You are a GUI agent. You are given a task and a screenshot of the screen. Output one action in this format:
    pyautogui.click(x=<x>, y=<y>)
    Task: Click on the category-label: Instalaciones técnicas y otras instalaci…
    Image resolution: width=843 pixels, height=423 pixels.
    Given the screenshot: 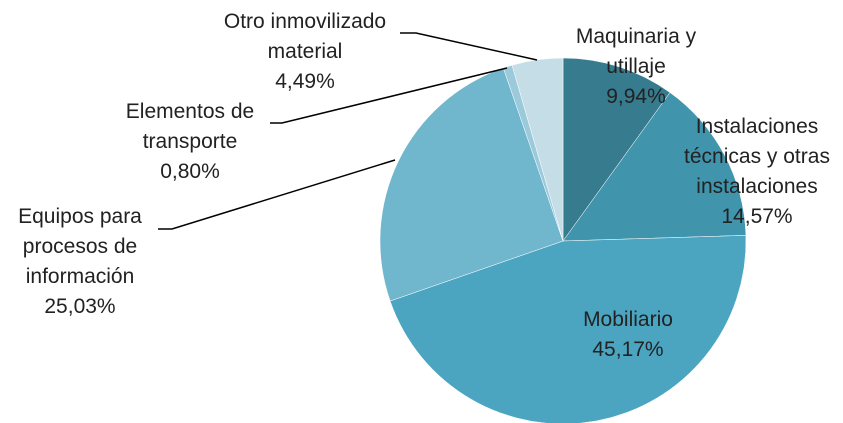 What is the action you would take?
    pyautogui.click(x=757, y=156)
    